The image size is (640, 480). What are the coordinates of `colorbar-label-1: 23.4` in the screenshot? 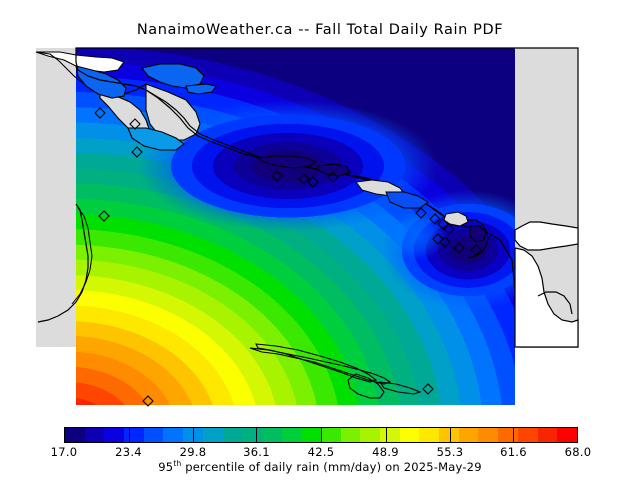 It's located at (128, 452).